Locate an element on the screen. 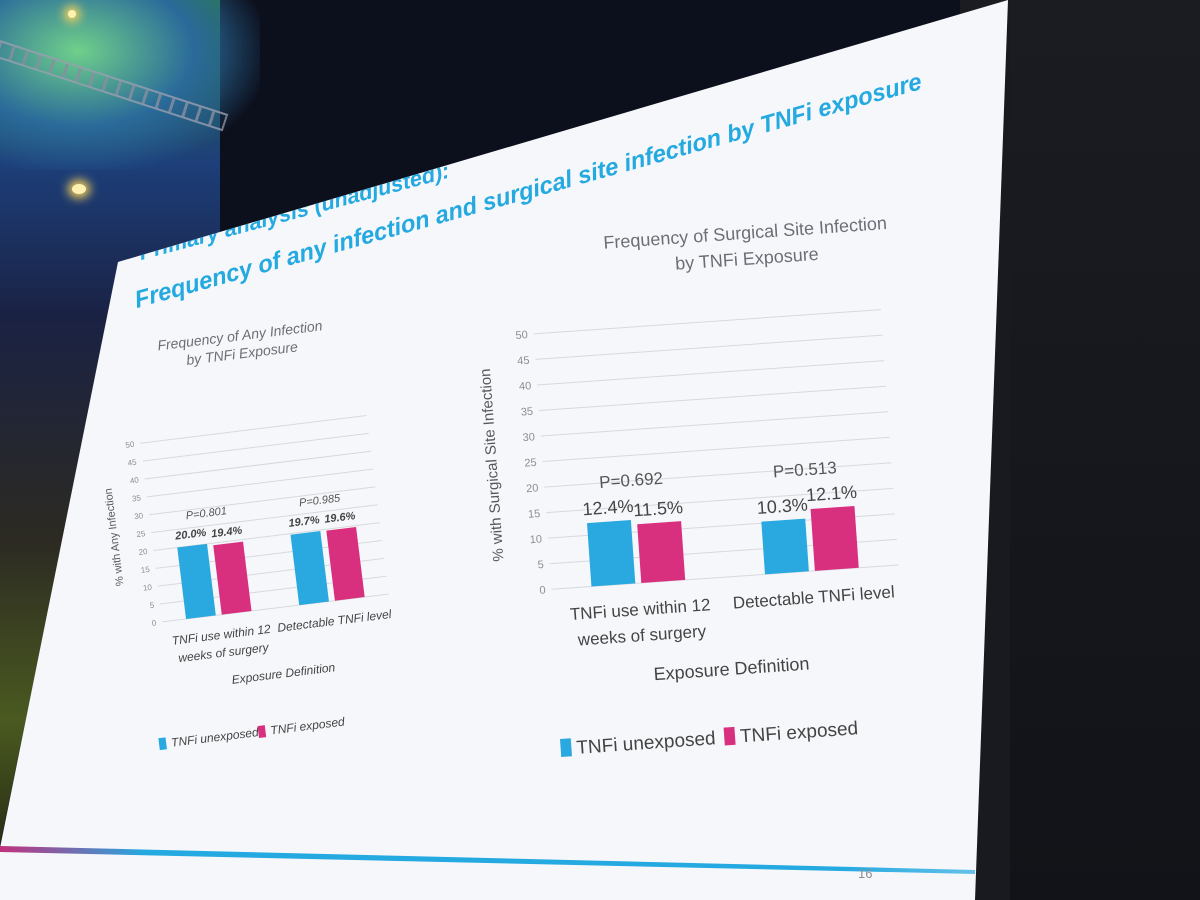 The image size is (1200, 900). data-label: 12.4% is located at coordinates (608, 508).